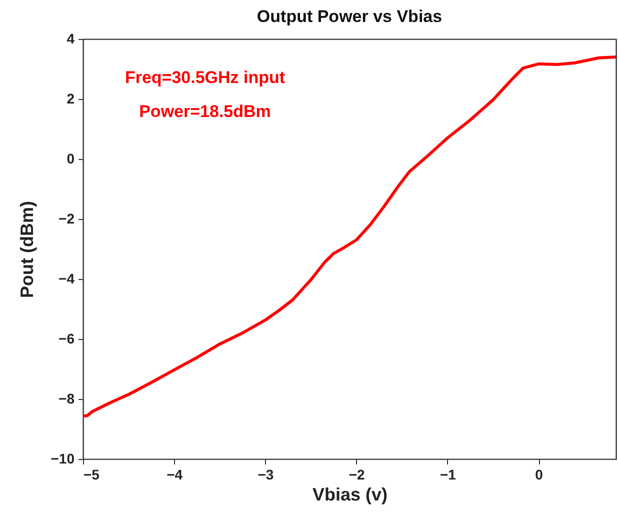 This screenshot has width=618, height=521. I want to click on annotation: Power=18.5dBm, so click(205, 111).